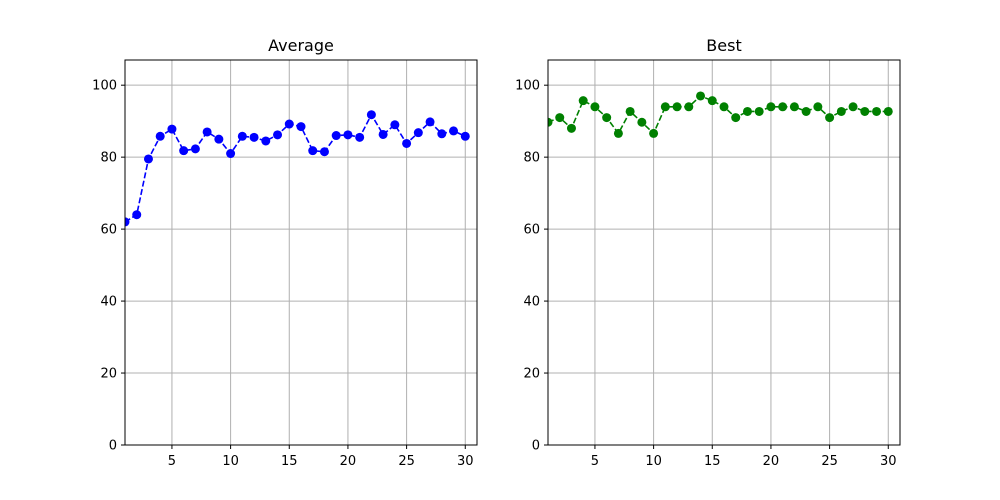  What do you see at coordinates (527, 86) in the screenshot?
I see `best-y-tick-label: 100` at bounding box center [527, 86].